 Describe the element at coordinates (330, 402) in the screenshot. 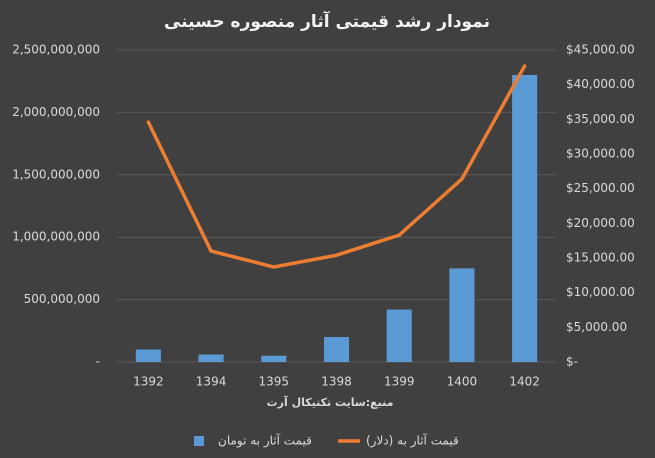

I see `x-axis-label: منبع:سایت تکنیکال آرت` at that location.